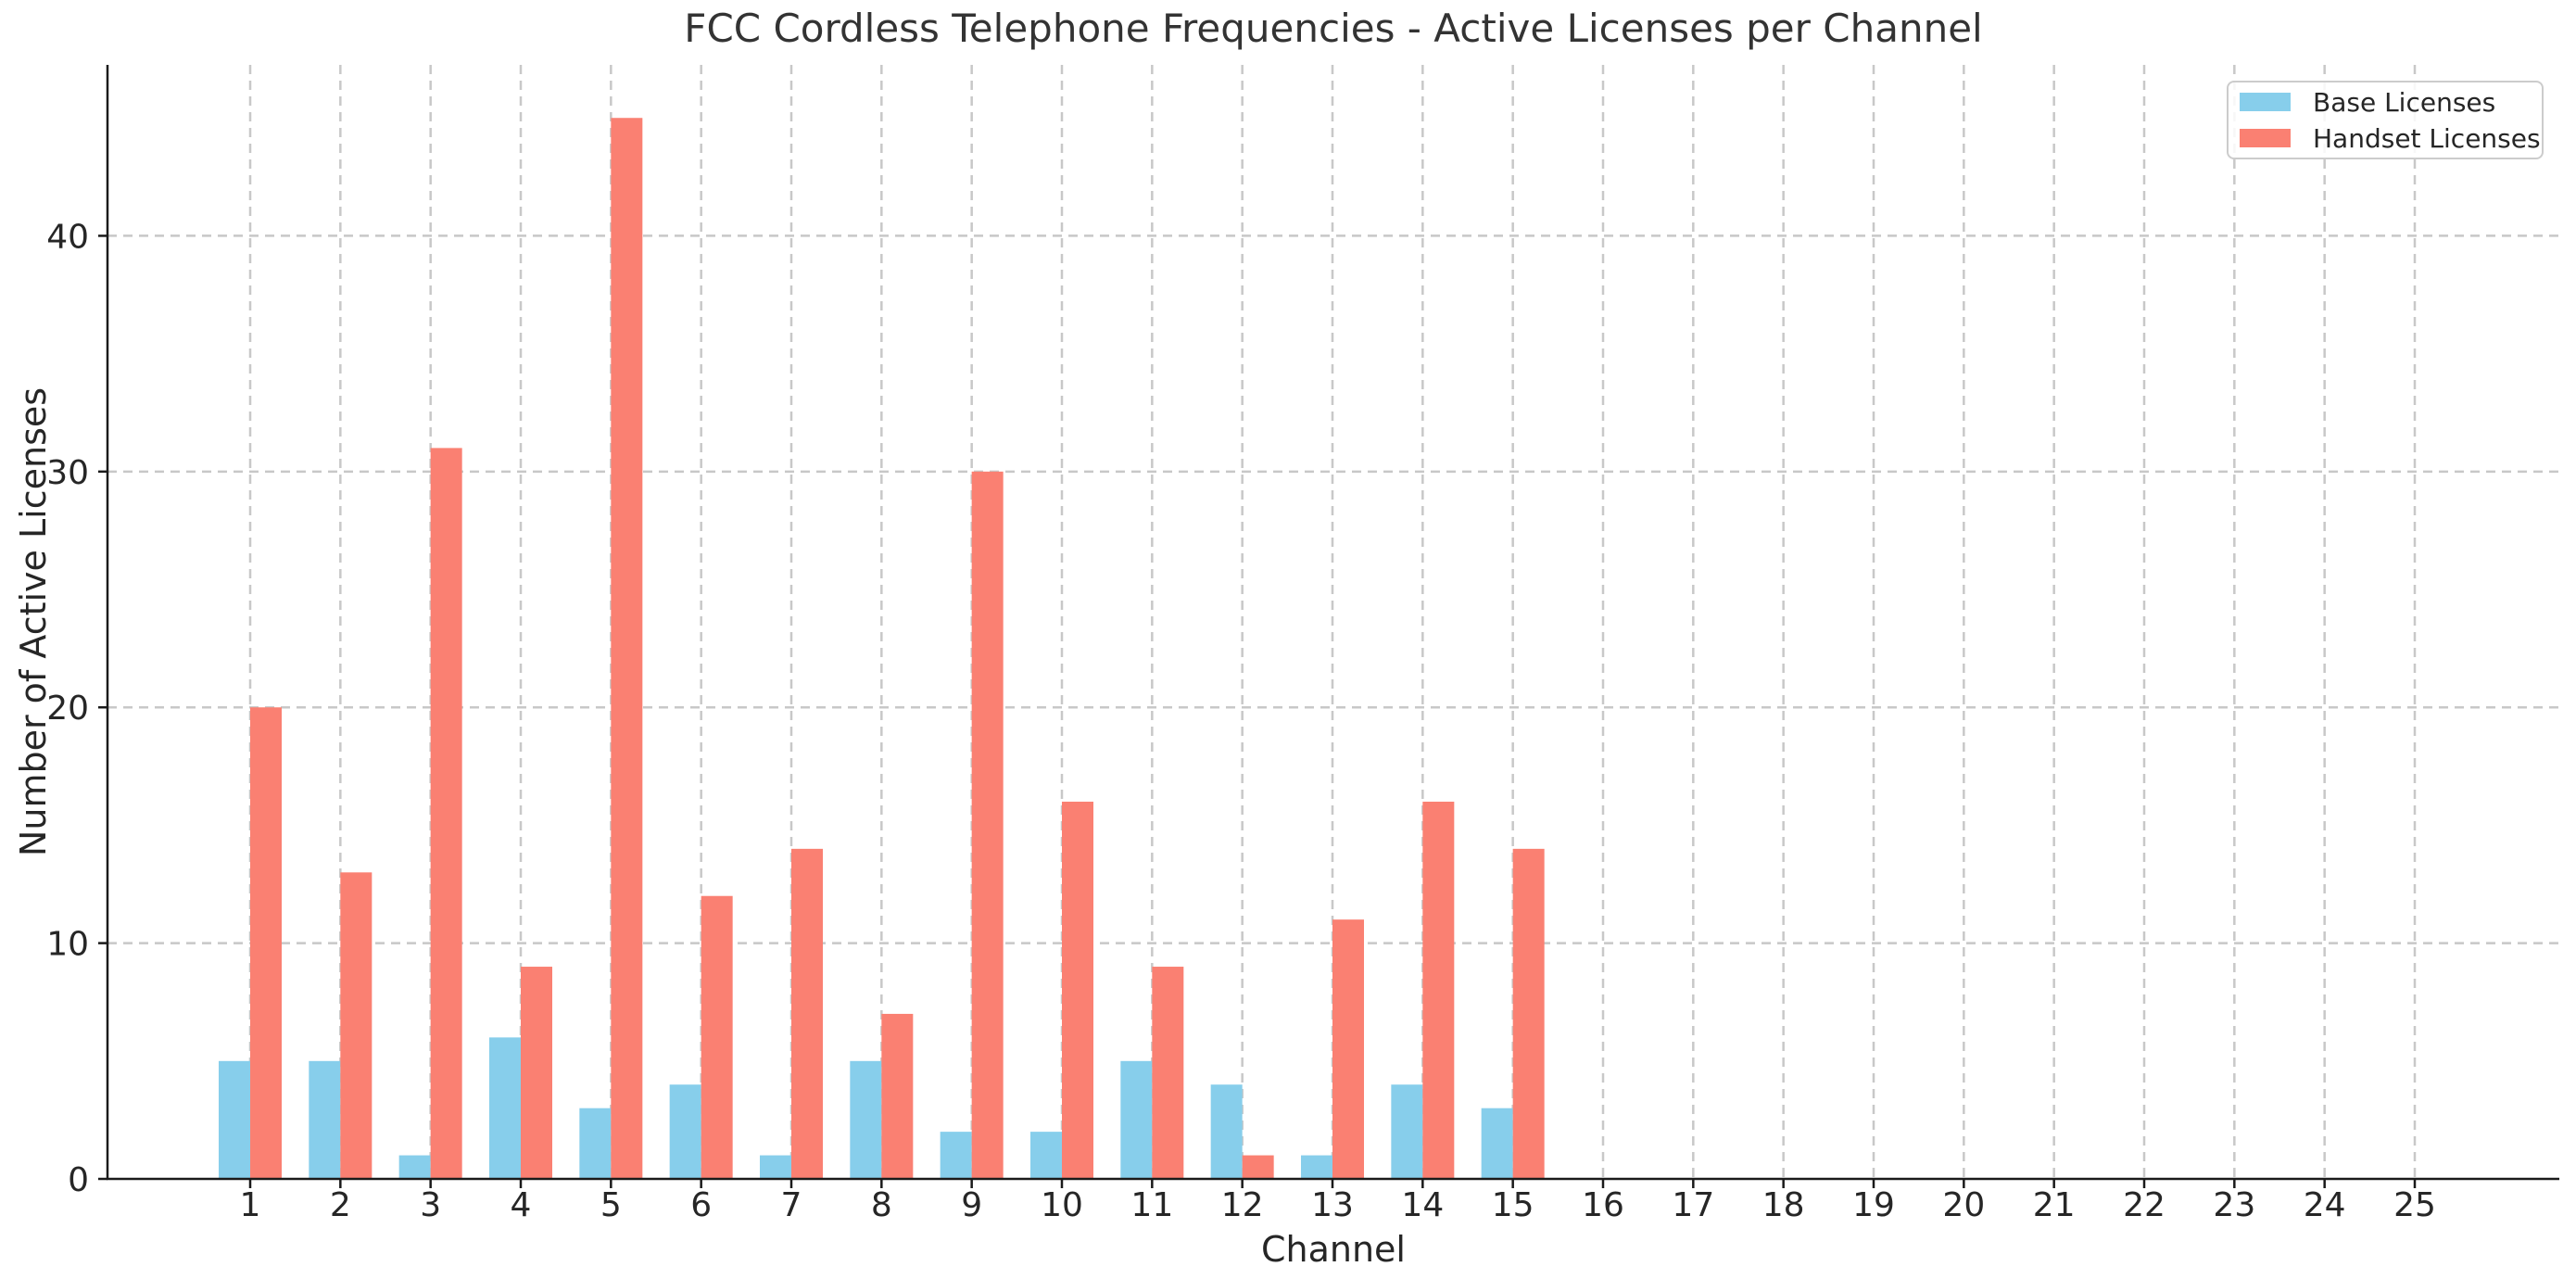  What do you see at coordinates (1783, 1205) in the screenshot?
I see `x-tick-label: 18` at bounding box center [1783, 1205].